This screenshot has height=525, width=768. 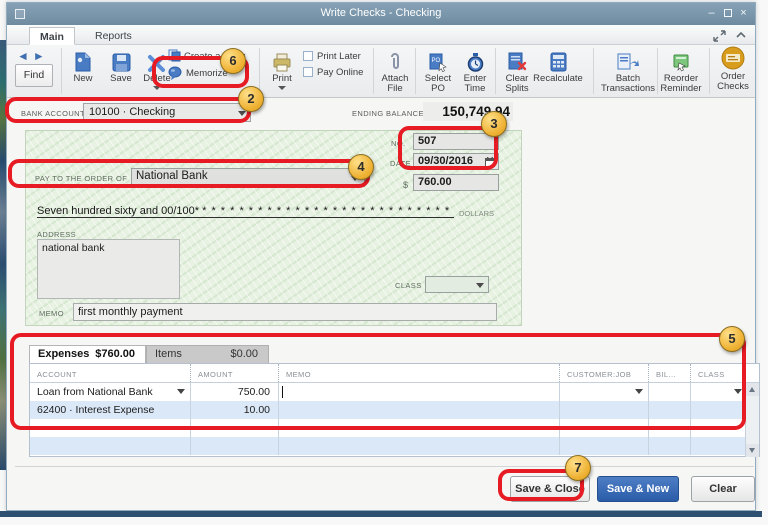 I want to click on reorder-reminder-button: Reorder Reminder, so click(x=681, y=71).